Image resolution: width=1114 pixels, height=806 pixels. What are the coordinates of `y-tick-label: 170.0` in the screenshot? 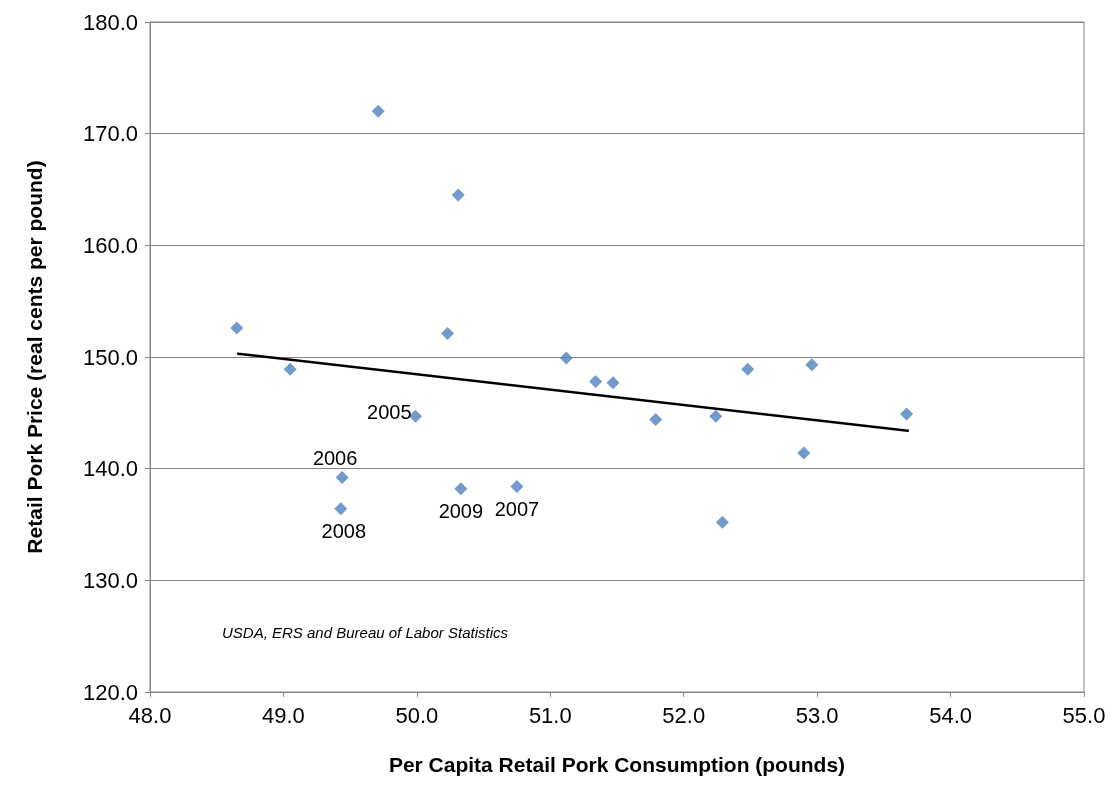 It's located at (110, 134).